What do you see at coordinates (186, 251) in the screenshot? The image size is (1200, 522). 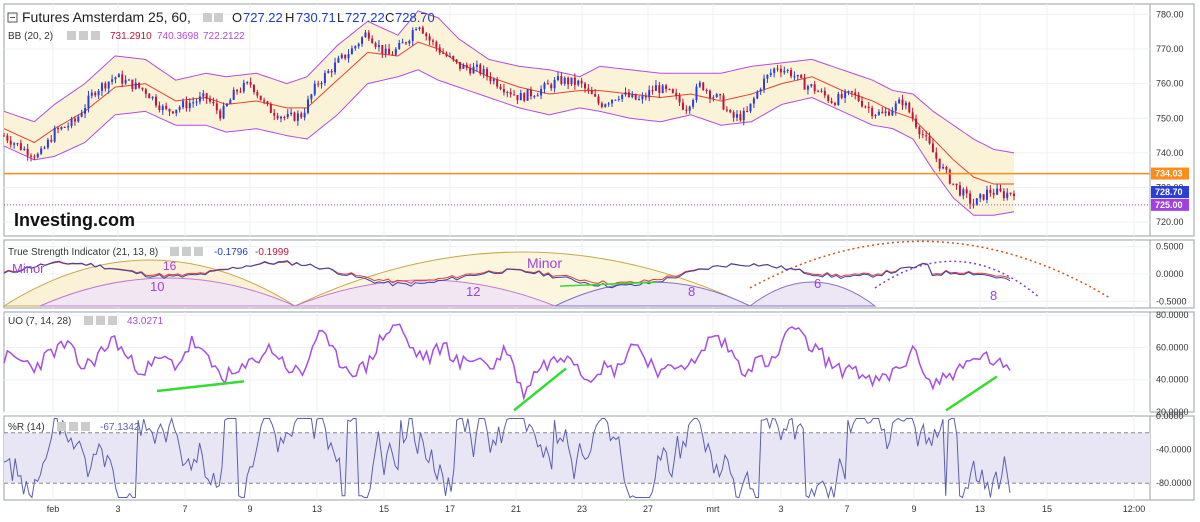 I see `tsi-settings-icon` at bounding box center [186, 251].